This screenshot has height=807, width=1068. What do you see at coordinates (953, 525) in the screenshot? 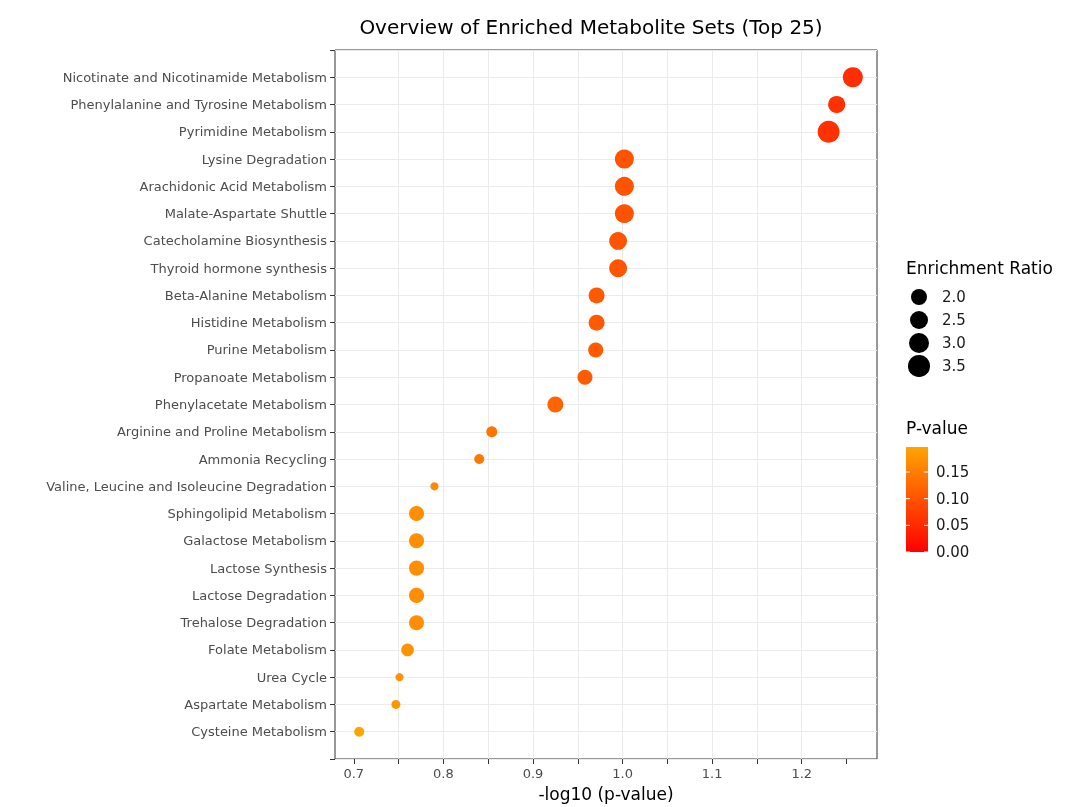
I see `color-bar-label: 0.05` at bounding box center [953, 525].